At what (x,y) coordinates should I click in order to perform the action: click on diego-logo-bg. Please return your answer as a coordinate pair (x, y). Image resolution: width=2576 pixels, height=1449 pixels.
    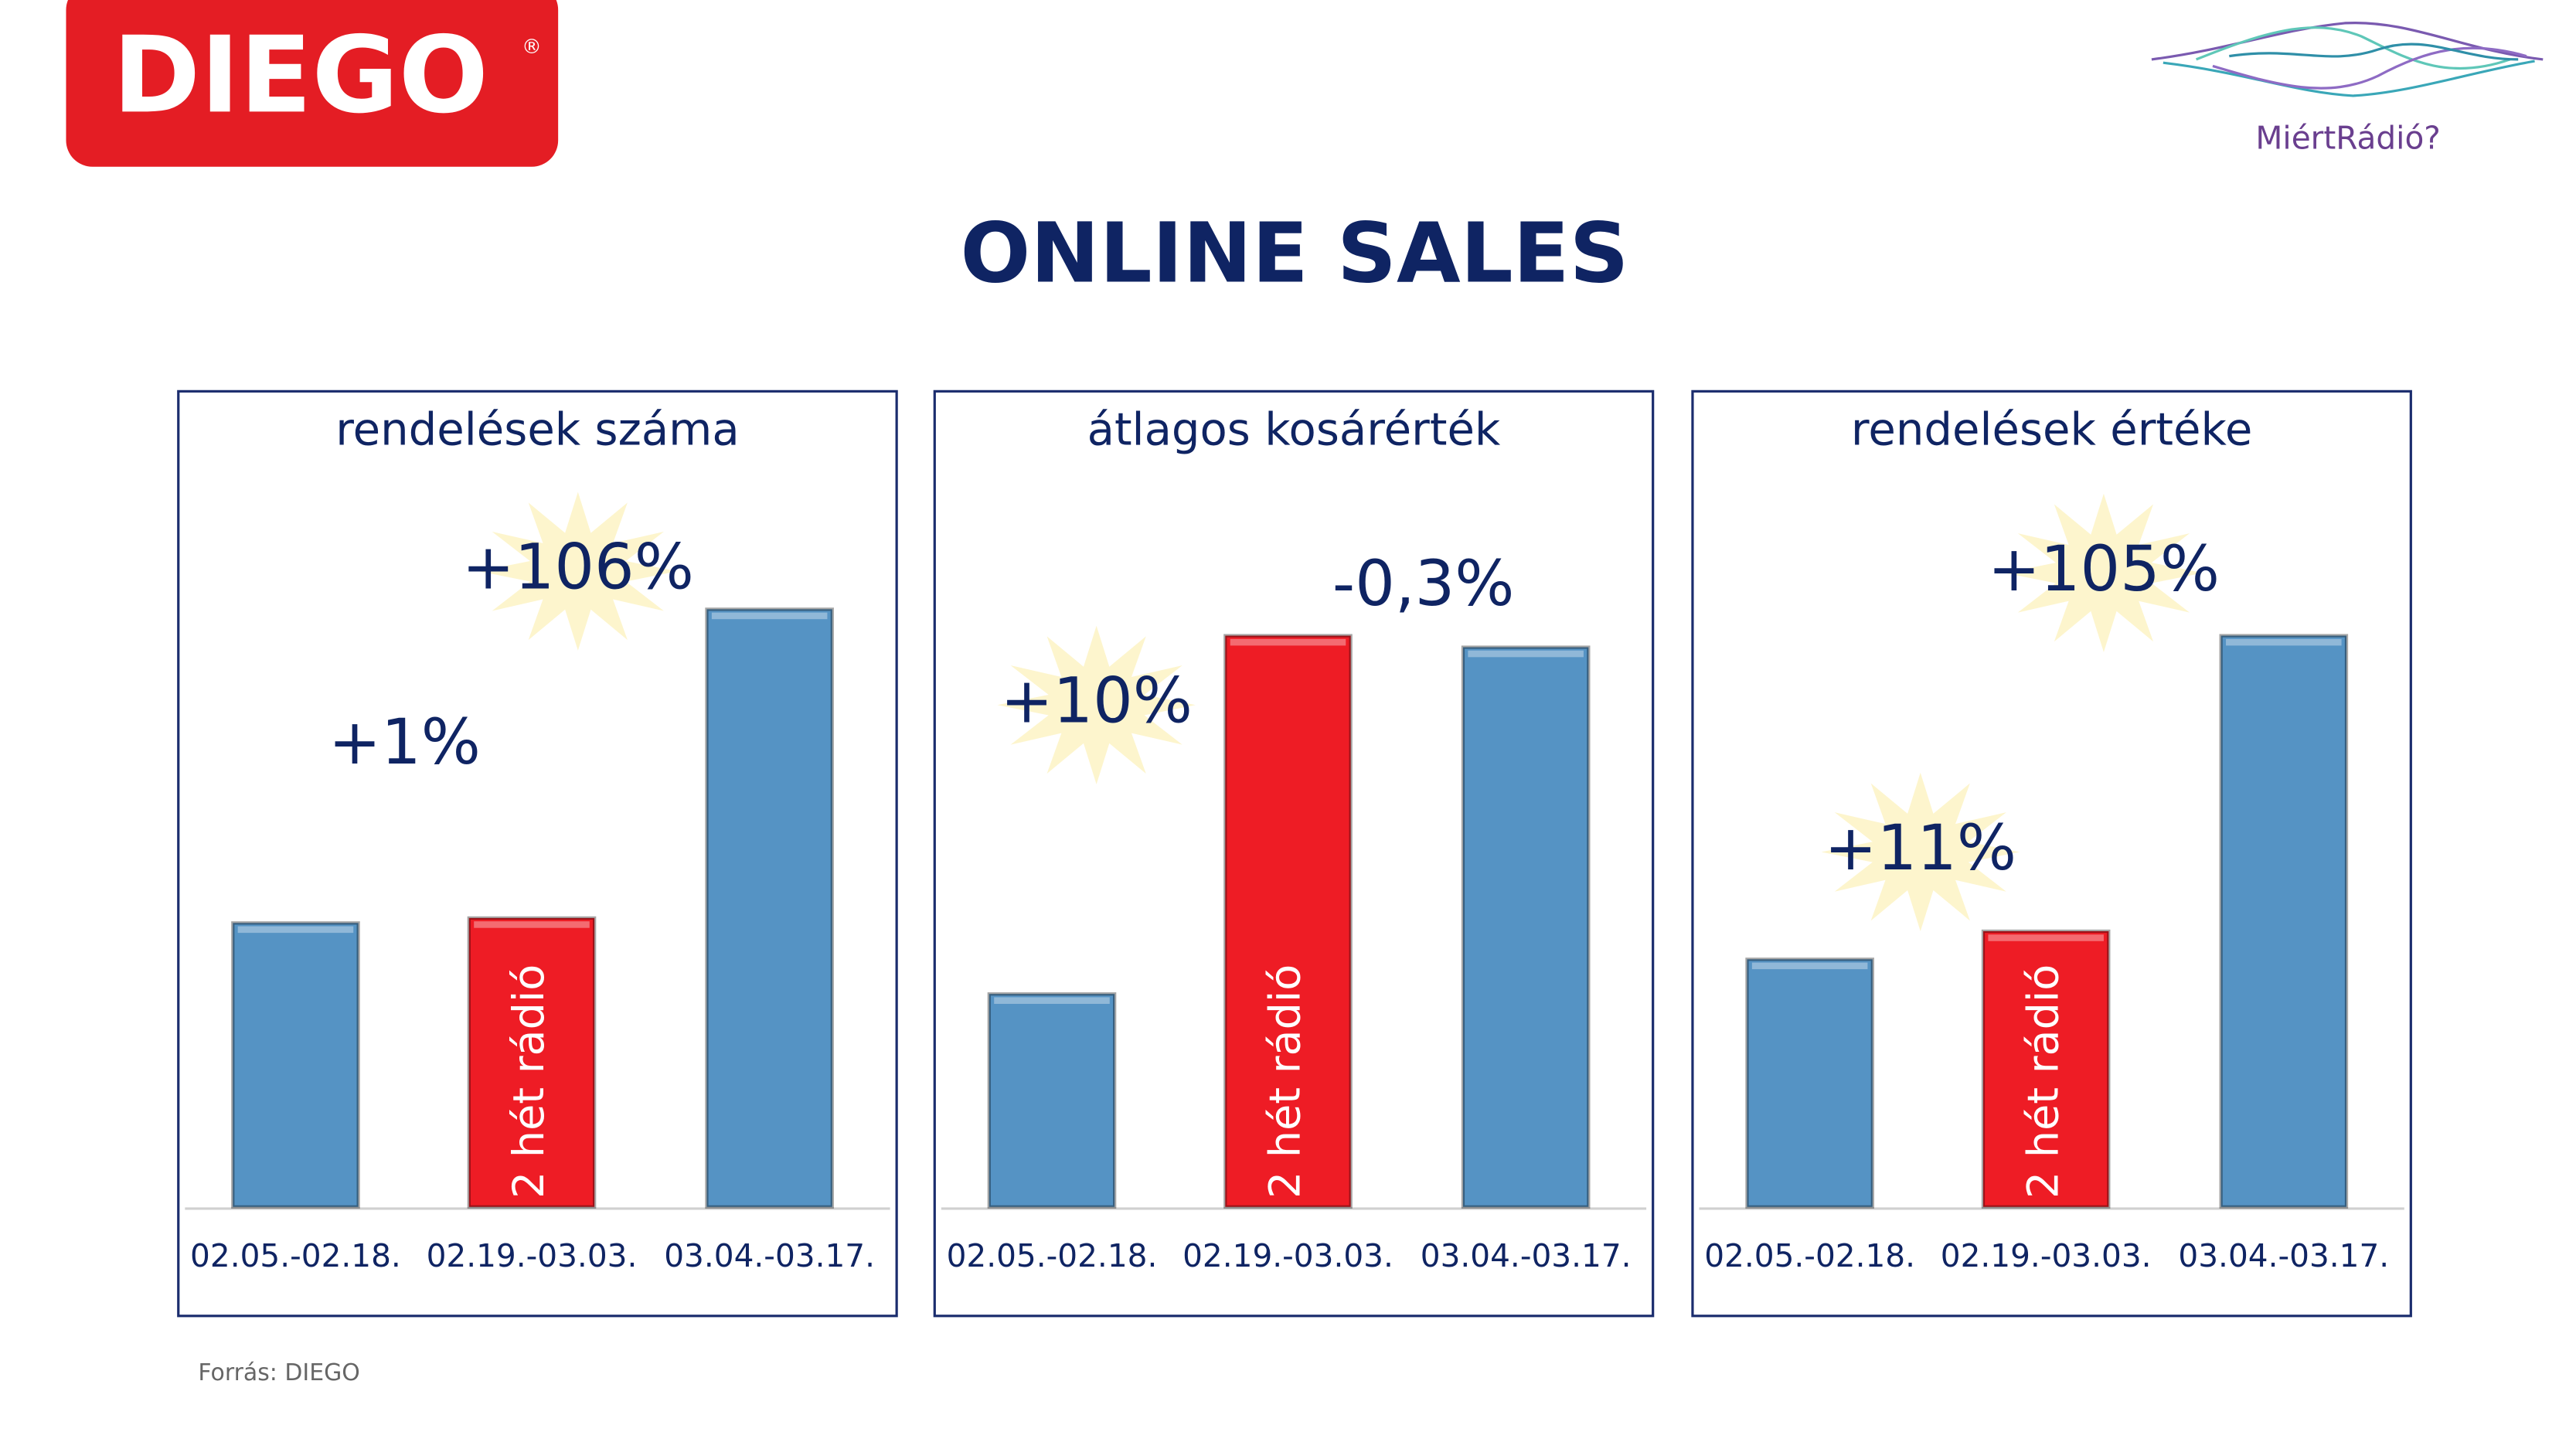
    Looking at the image, I should click on (312, 83).